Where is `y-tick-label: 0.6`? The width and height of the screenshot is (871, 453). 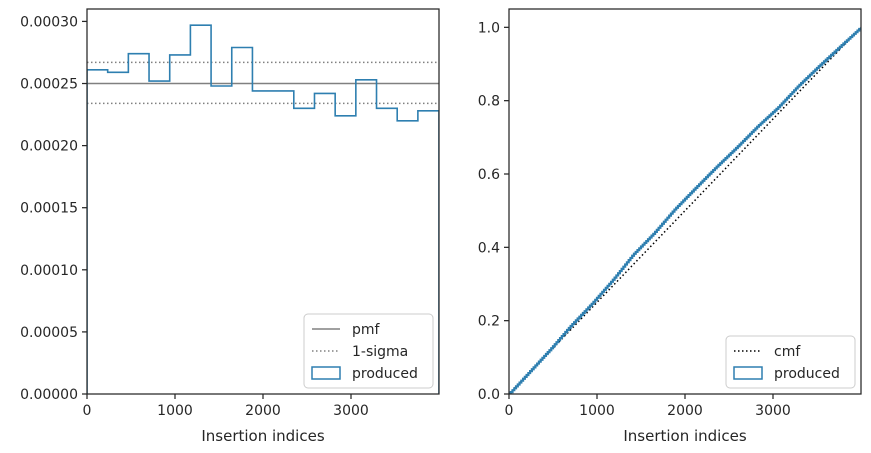 y-tick-label: 0.6 is located at coordinates (489, 175).